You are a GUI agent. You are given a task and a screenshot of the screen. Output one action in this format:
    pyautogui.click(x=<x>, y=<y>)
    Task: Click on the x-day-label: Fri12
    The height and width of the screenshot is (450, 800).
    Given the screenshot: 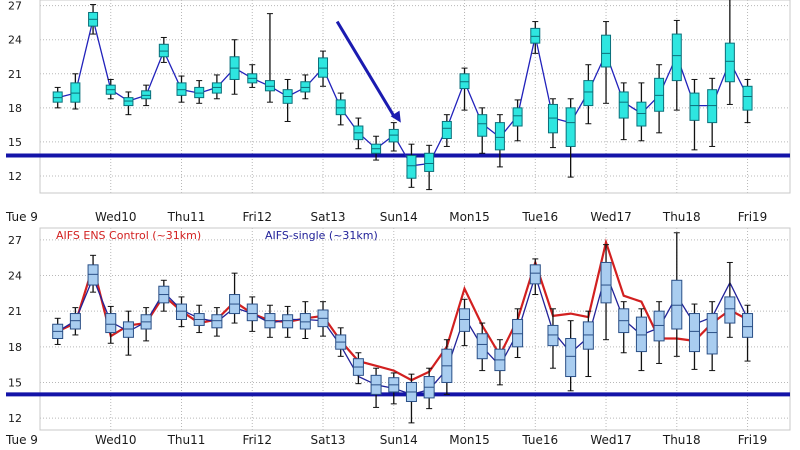 What is the action you would take?
    pyautogui.click(x=257, y=217)
    